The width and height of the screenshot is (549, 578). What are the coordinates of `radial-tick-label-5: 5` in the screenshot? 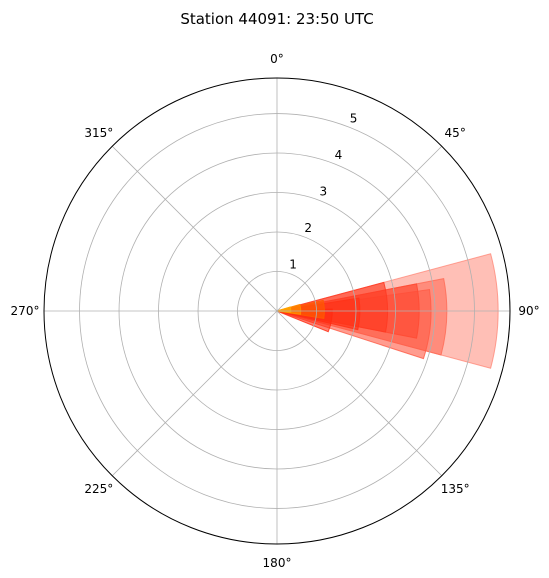 It's located at (354, 119).